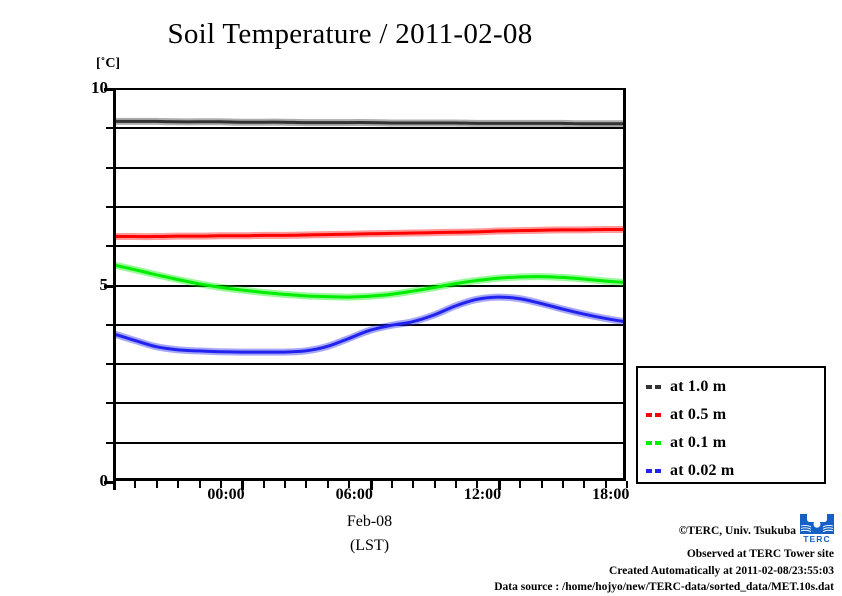 This screenshot has height=596, width=842. I want to click on footer-observed-at: Observed at TERC Tower site, so click(760, 554).